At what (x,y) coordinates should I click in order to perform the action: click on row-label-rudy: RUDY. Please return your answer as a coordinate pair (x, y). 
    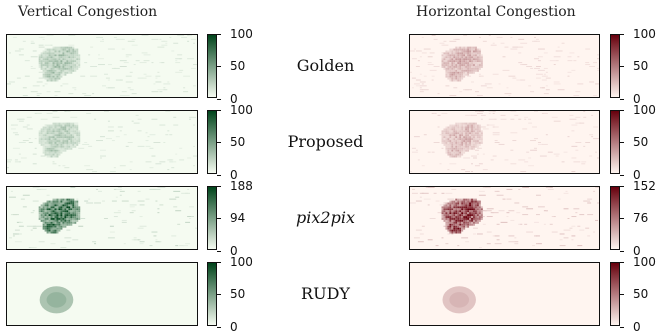
    Looking at the image, I should click on (325, 293).